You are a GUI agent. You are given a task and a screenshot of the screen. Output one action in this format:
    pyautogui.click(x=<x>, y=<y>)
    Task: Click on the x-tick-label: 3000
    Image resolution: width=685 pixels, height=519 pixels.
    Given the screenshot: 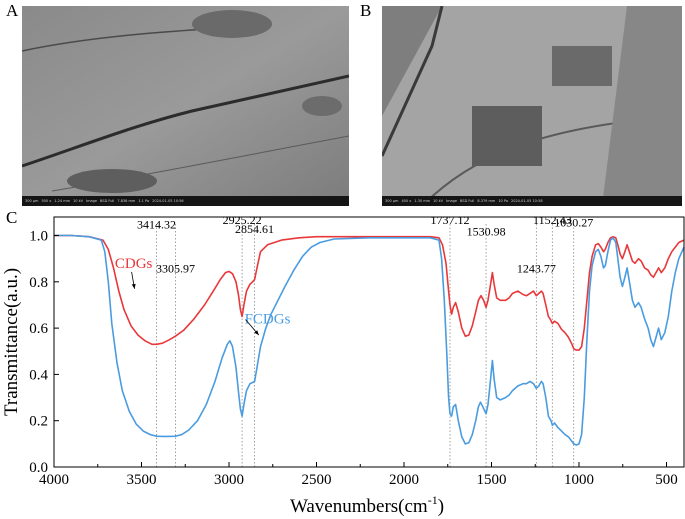 What is the action you would take?
    pyautogui.click(x=229, y=480)
    